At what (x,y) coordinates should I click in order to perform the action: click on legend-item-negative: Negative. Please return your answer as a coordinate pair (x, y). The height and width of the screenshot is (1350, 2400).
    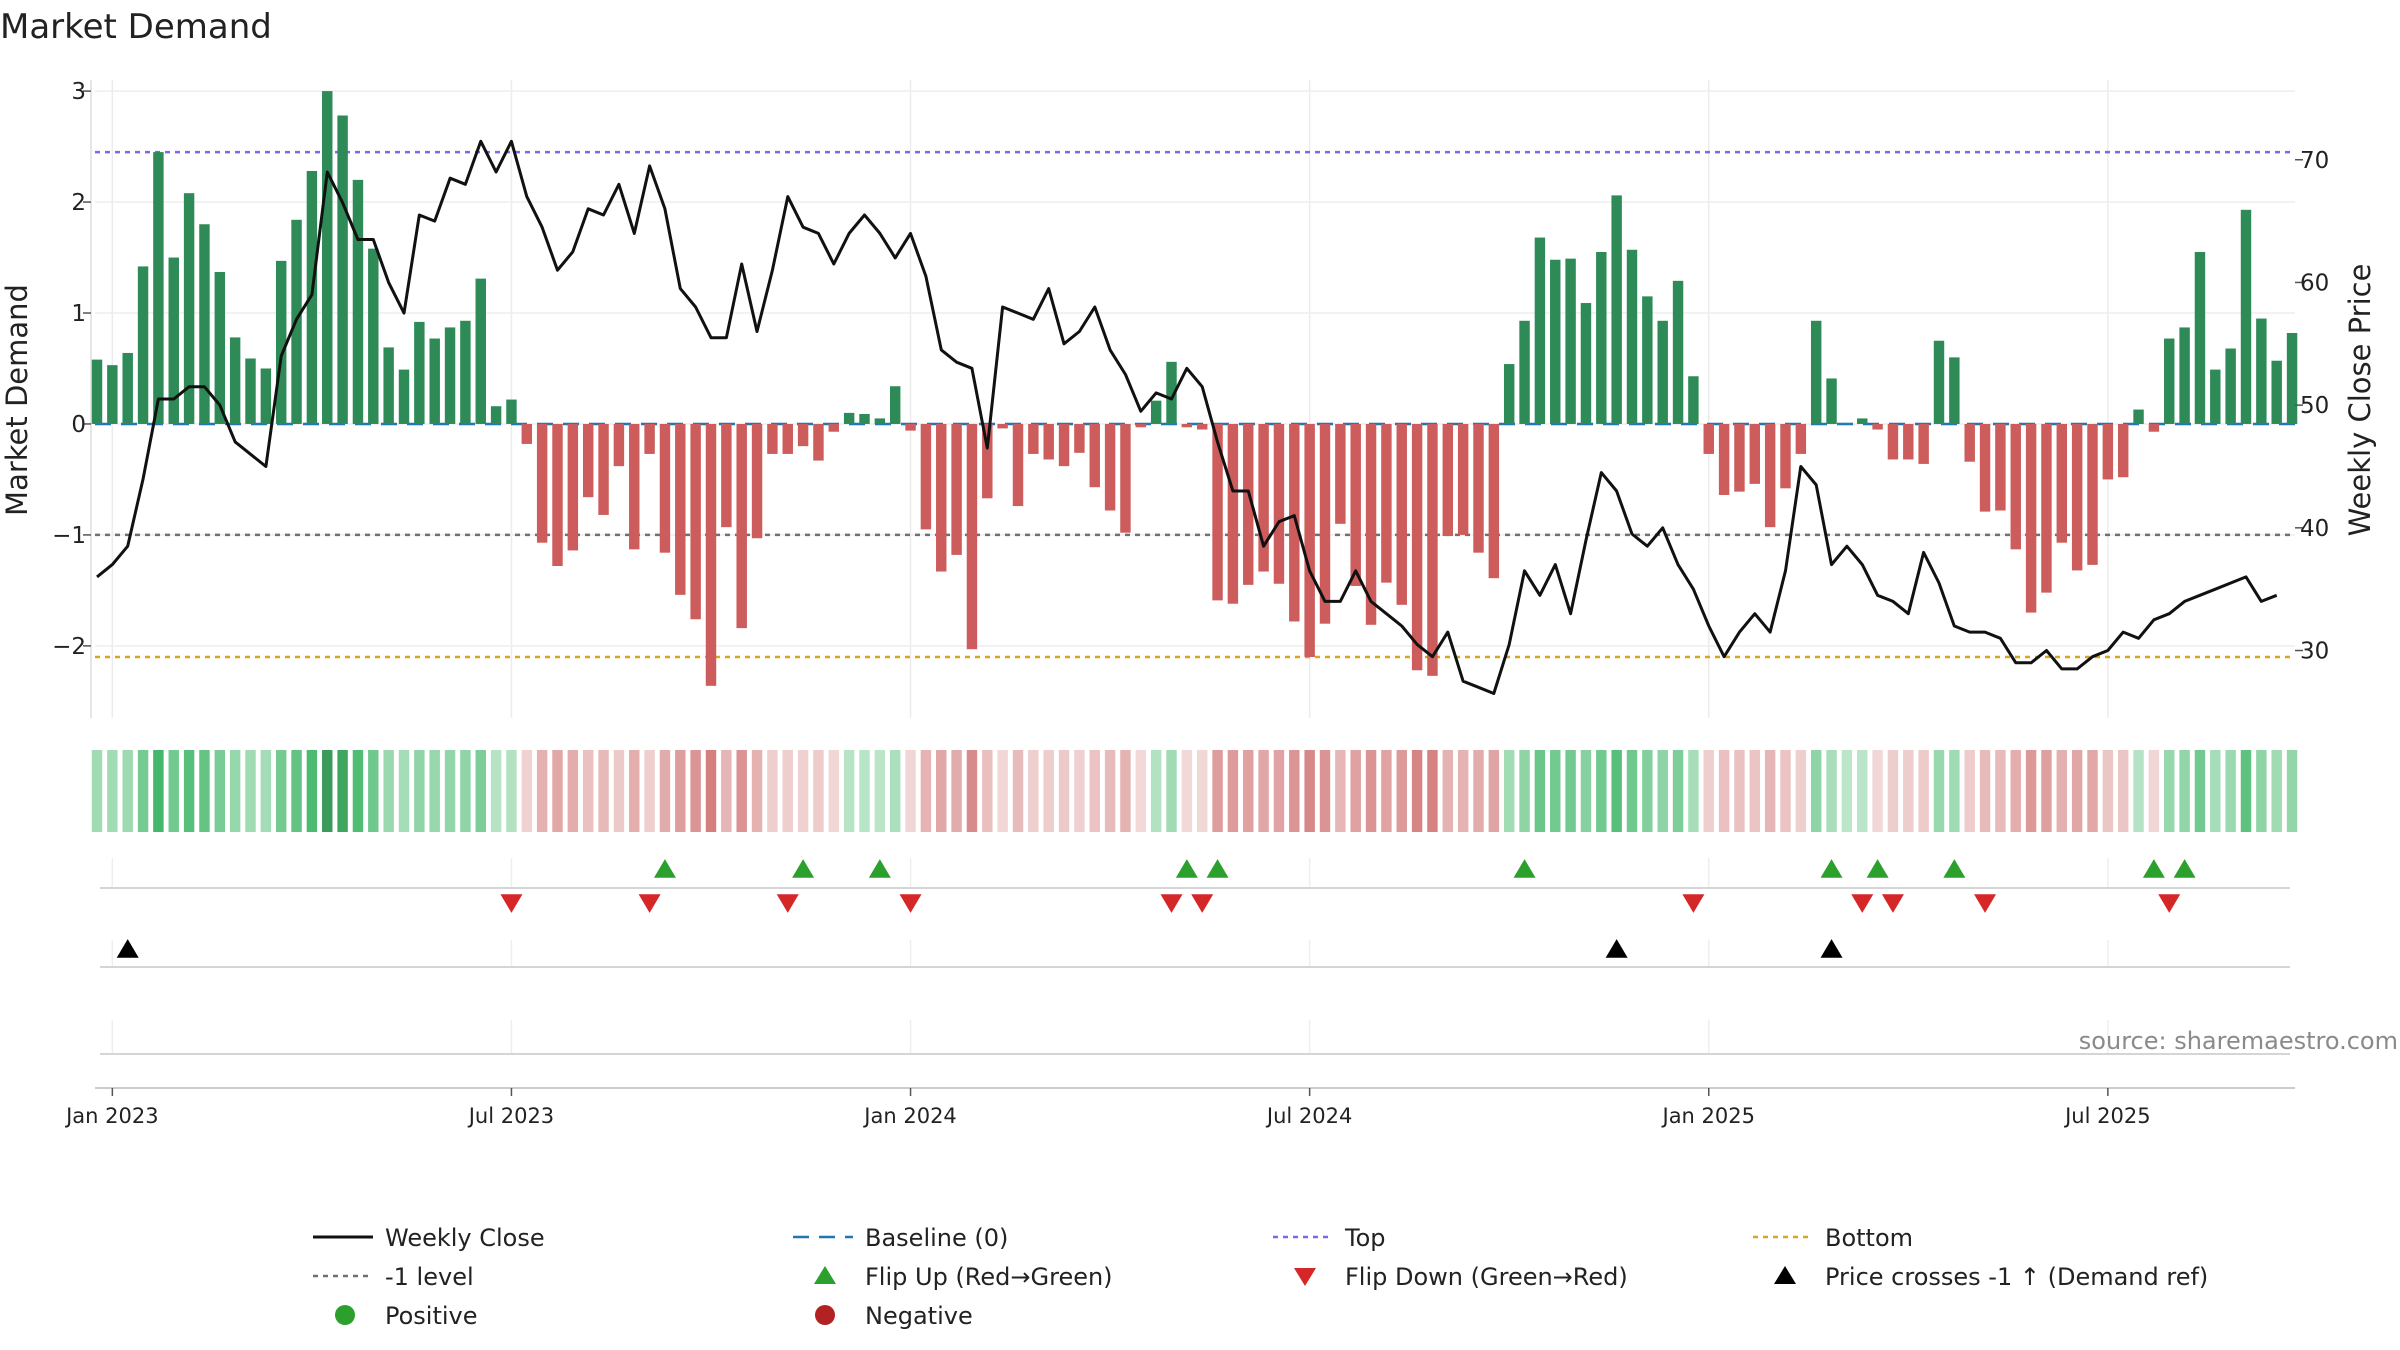
    Looking at the image, I should click on (894, 1316).